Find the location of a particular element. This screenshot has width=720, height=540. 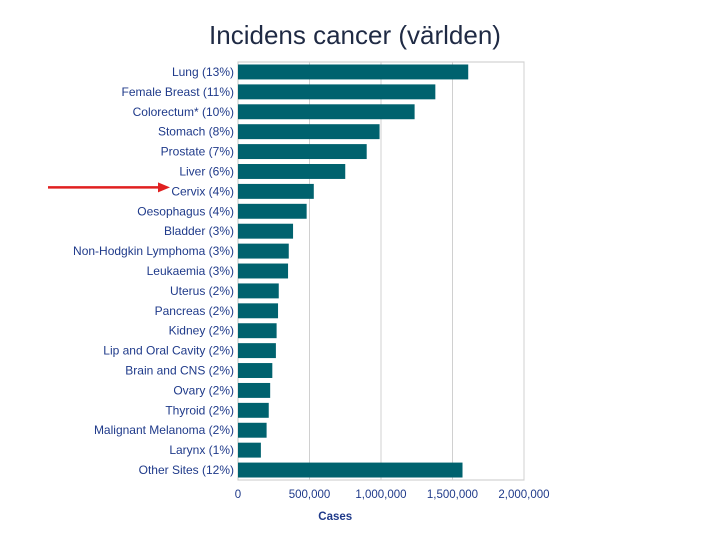

category-label: Colorectum* (10%) is located at coordinates (183, 112).